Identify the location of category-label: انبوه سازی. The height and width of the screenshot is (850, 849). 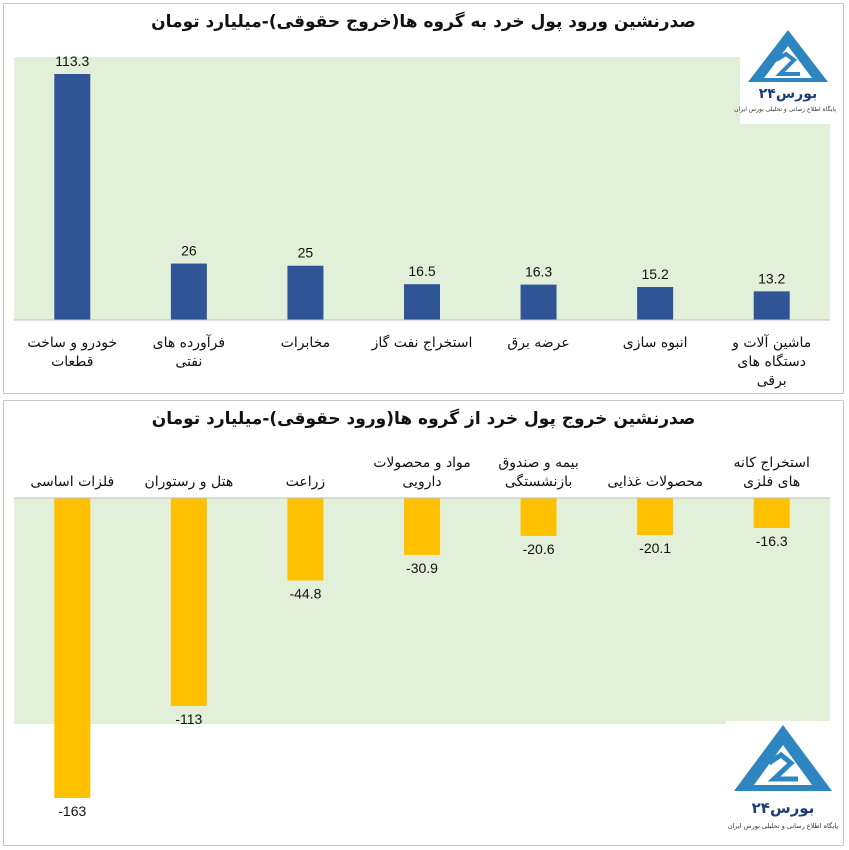
(655, 343).